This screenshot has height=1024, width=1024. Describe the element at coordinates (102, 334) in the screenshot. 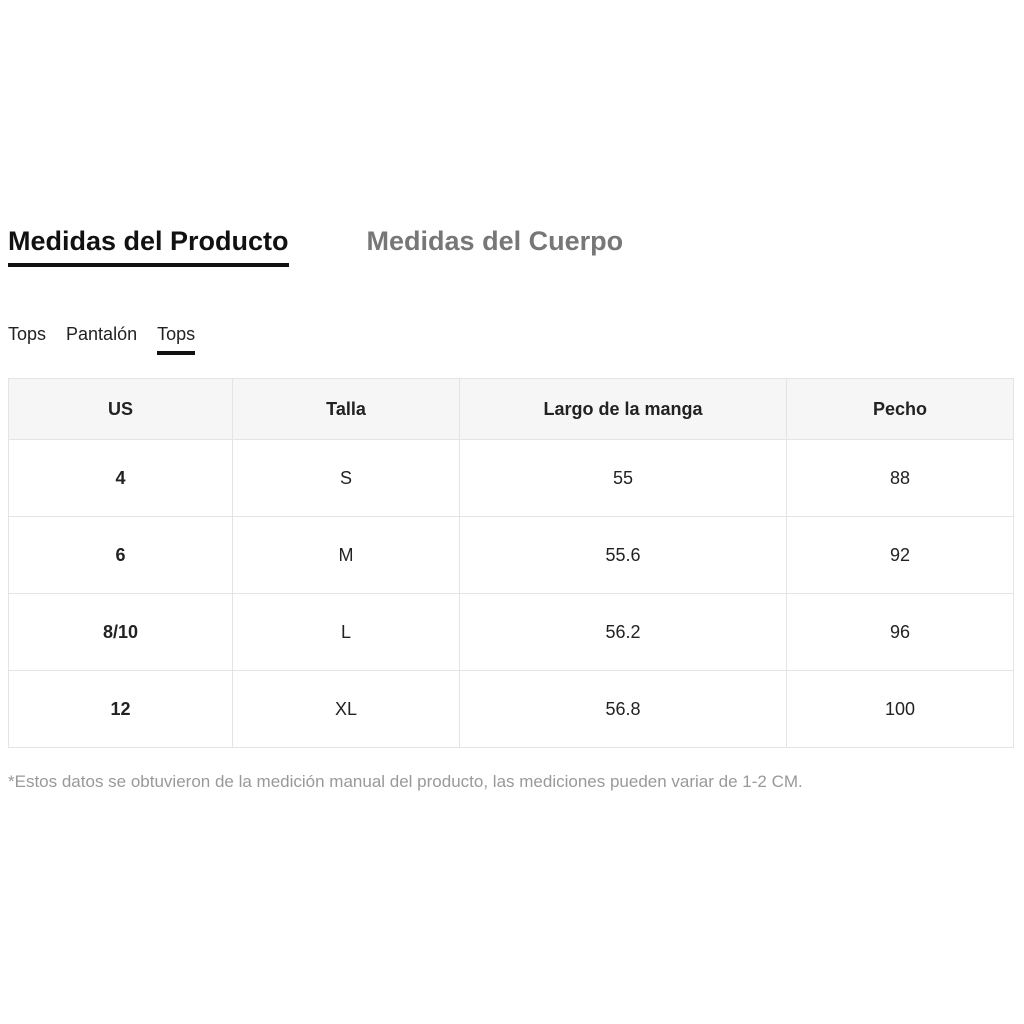

I see `subtab-pantalon: Pantalón` at that location.